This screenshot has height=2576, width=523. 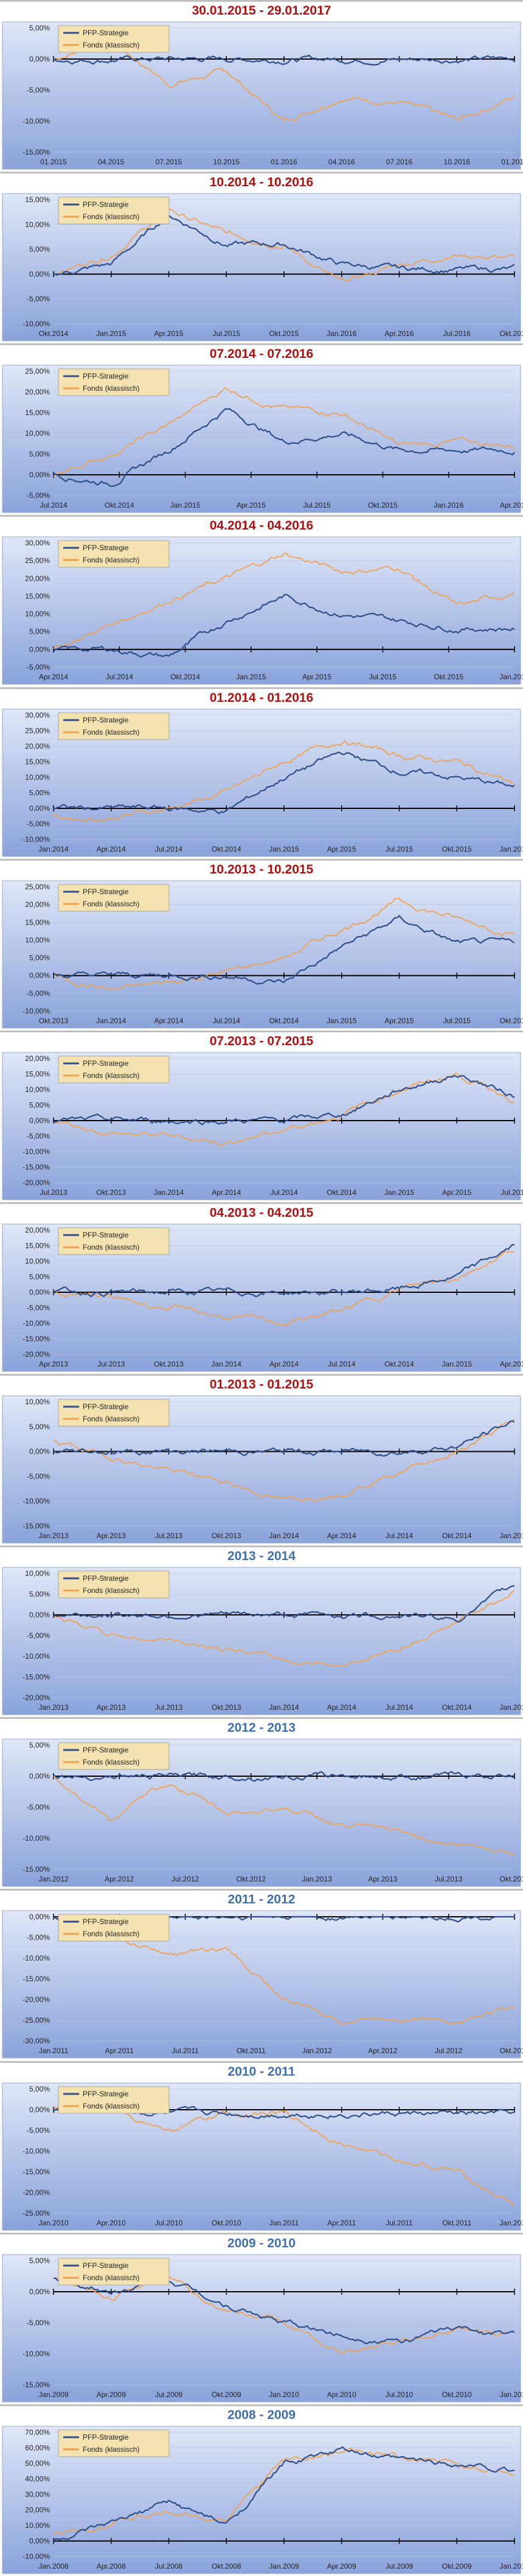 What do you see at coordinates (261, 1728) in the screenshot?
I see `chart-title: 2012 - 2013` at bounding box center [261, 1728].